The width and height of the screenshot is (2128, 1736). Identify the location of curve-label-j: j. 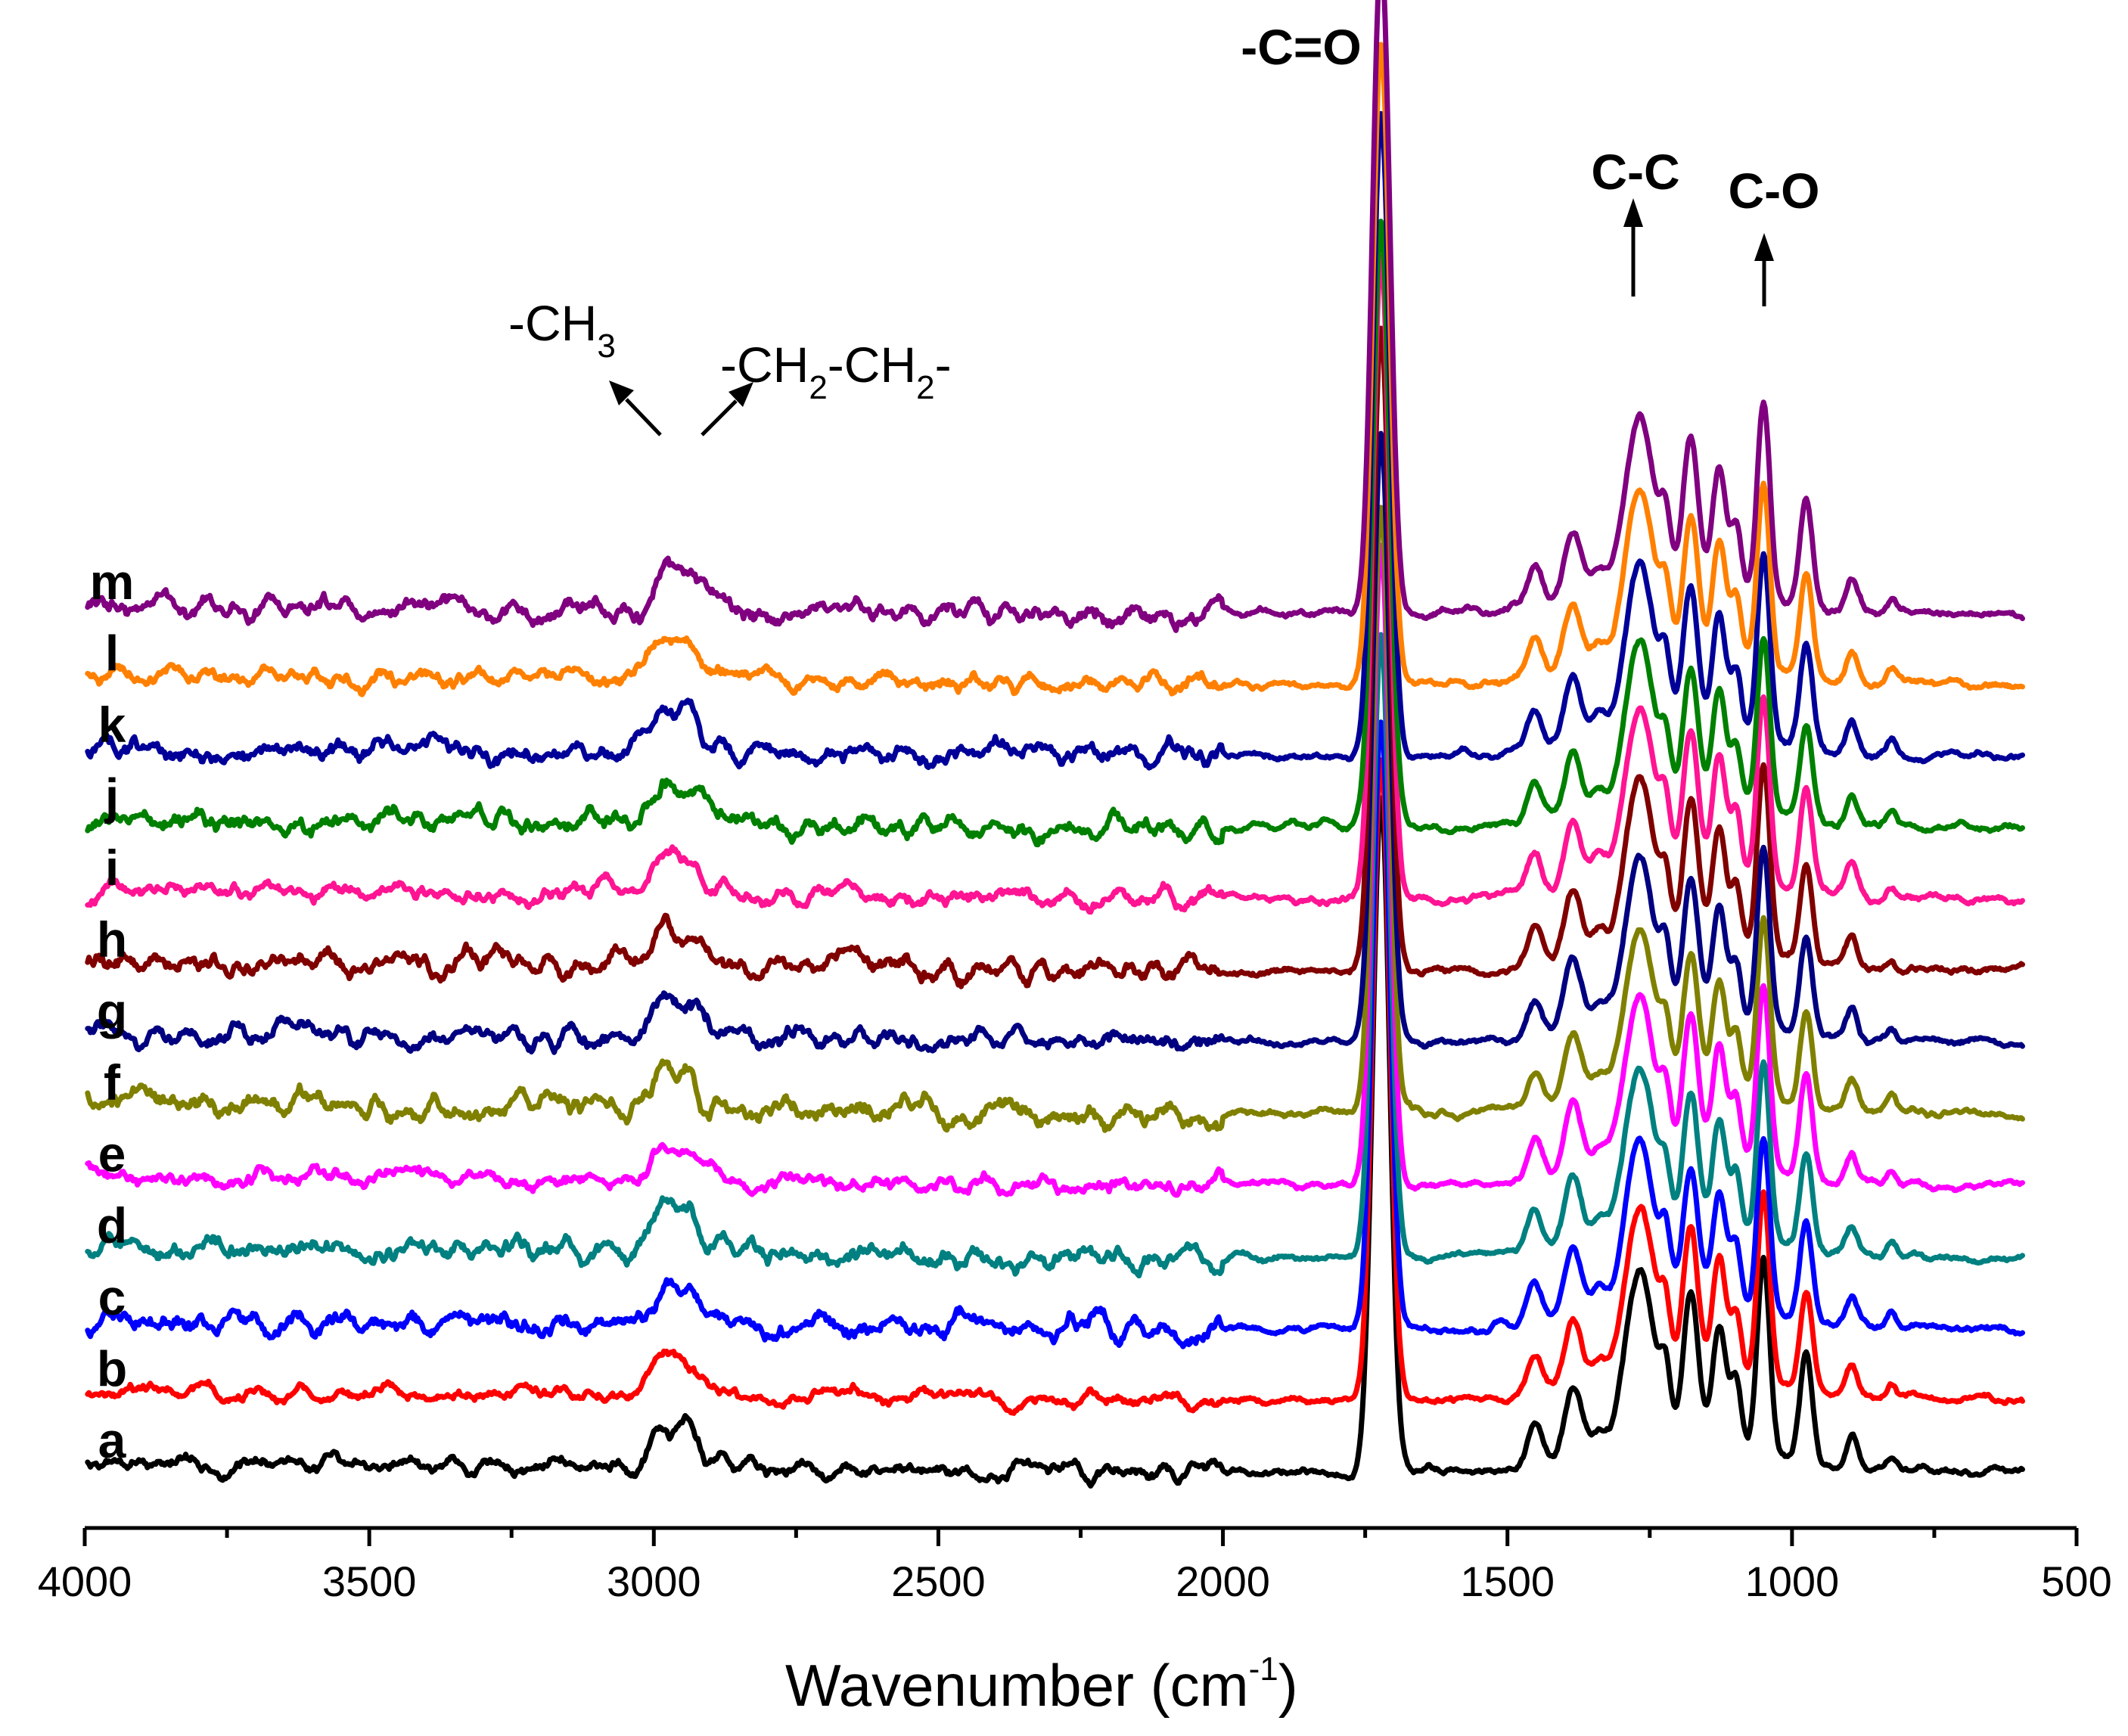
(111, 797).